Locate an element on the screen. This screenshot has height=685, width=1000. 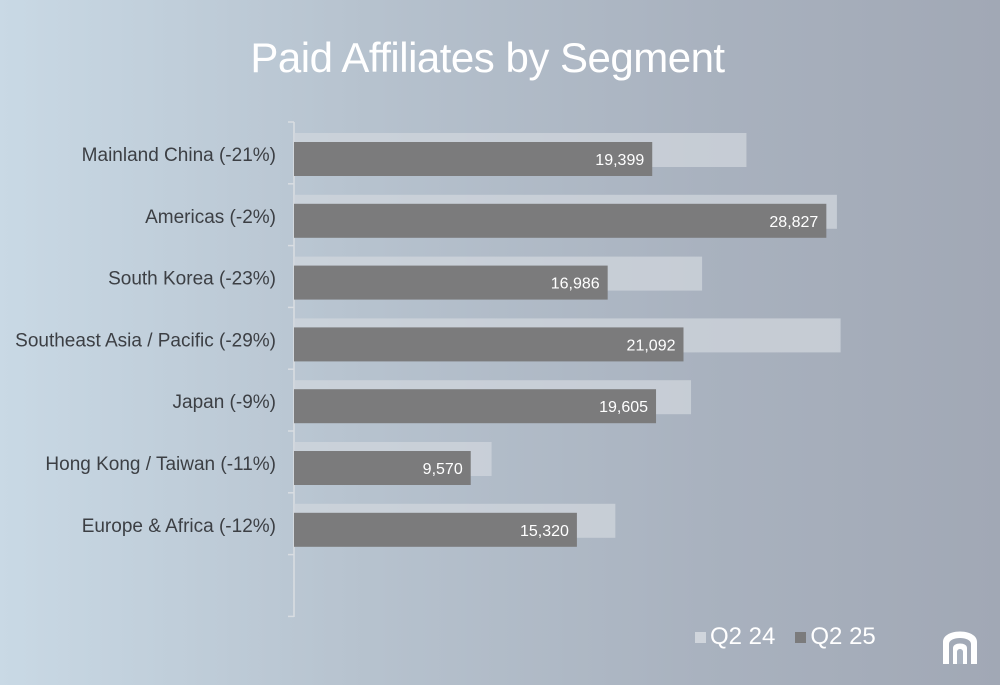
data-label: 19,605 is located at coordinates (623, 407).